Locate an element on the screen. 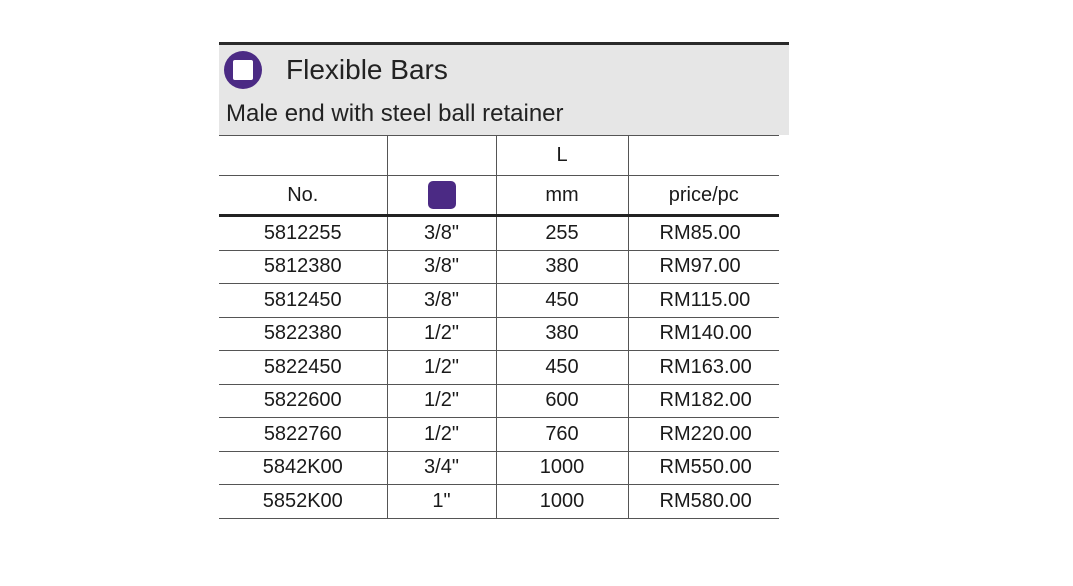 The image size is (1073, 586). product-subtitle: Male end with steel ball retainer is located at coordinates (395, 113).